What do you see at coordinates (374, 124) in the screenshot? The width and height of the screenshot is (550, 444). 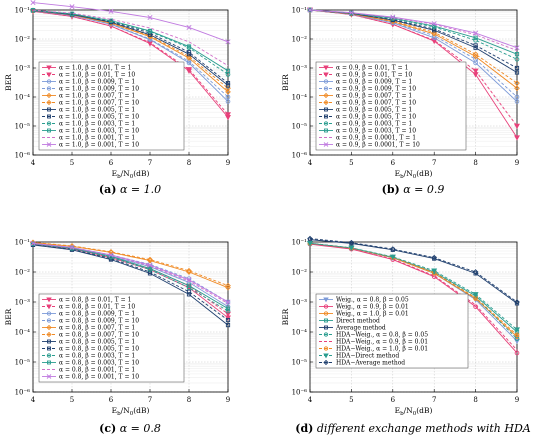 I see `legend-entry: α = 0.9, β = 0.003, T = 1` at bounding box center [374, 124].